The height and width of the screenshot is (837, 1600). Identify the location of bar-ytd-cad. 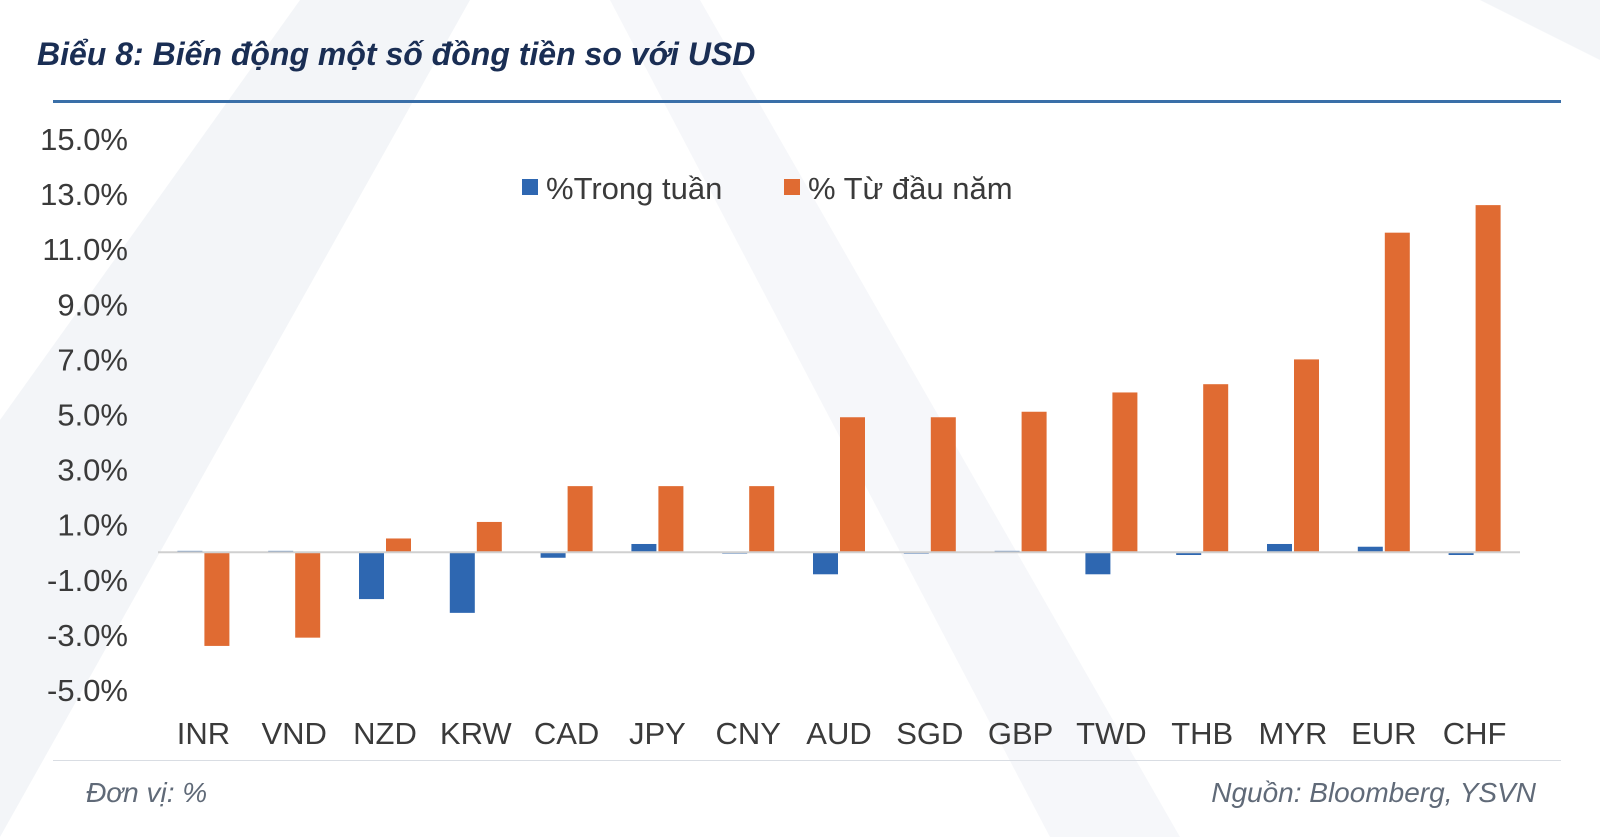
(580, 519).